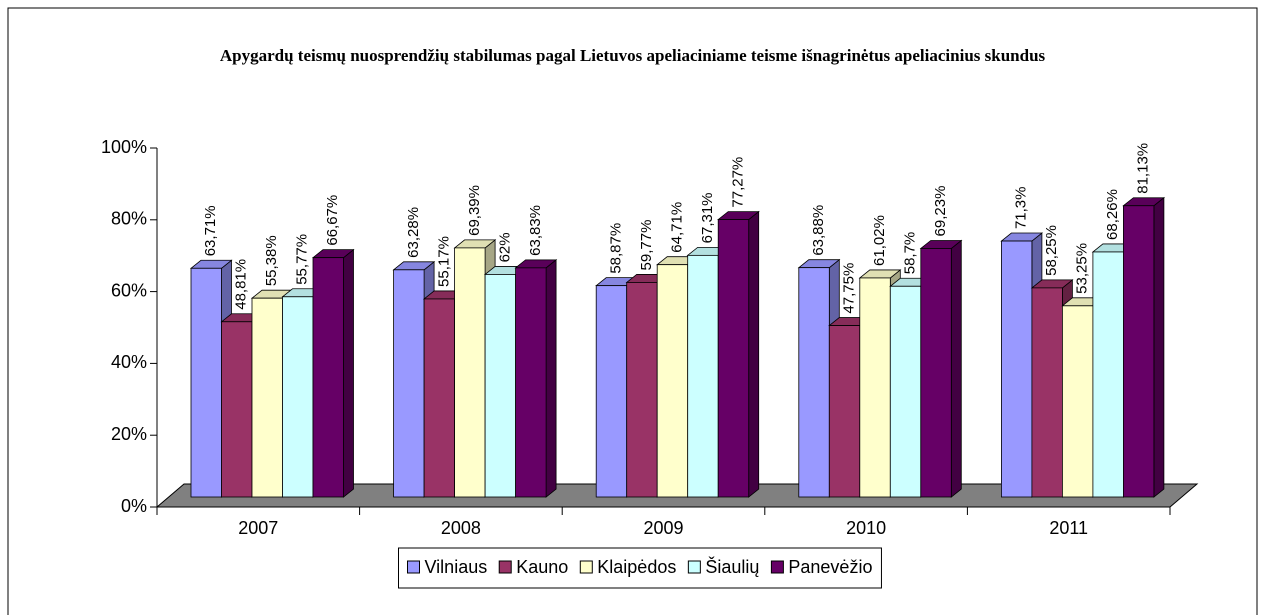 The width and height of the screenshot is (1265, 615). I want to click on value-label: 68,26%, so click(1112, 214).